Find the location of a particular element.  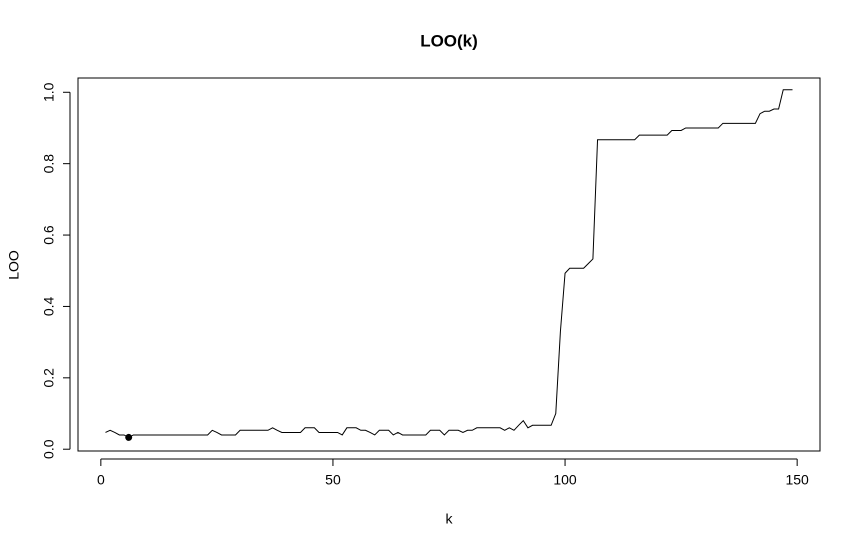

y-tick-label: 1.0 is located at coordinates (49, 92).